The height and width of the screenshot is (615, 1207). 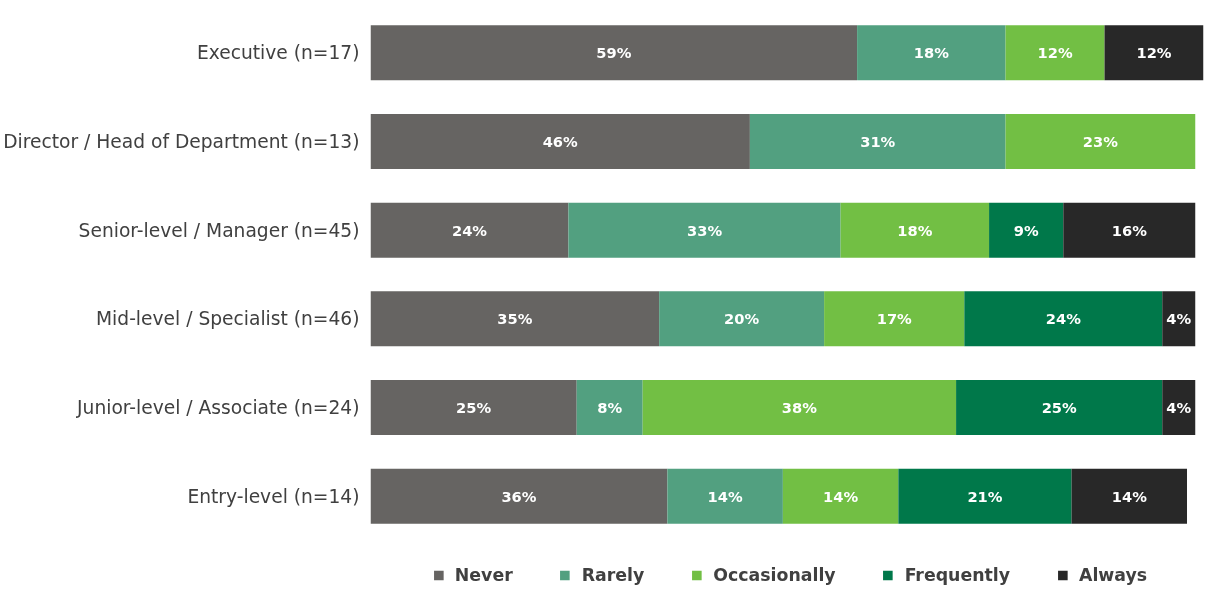 I want to click on legend-label: Always, so click(x=1113, y=575).